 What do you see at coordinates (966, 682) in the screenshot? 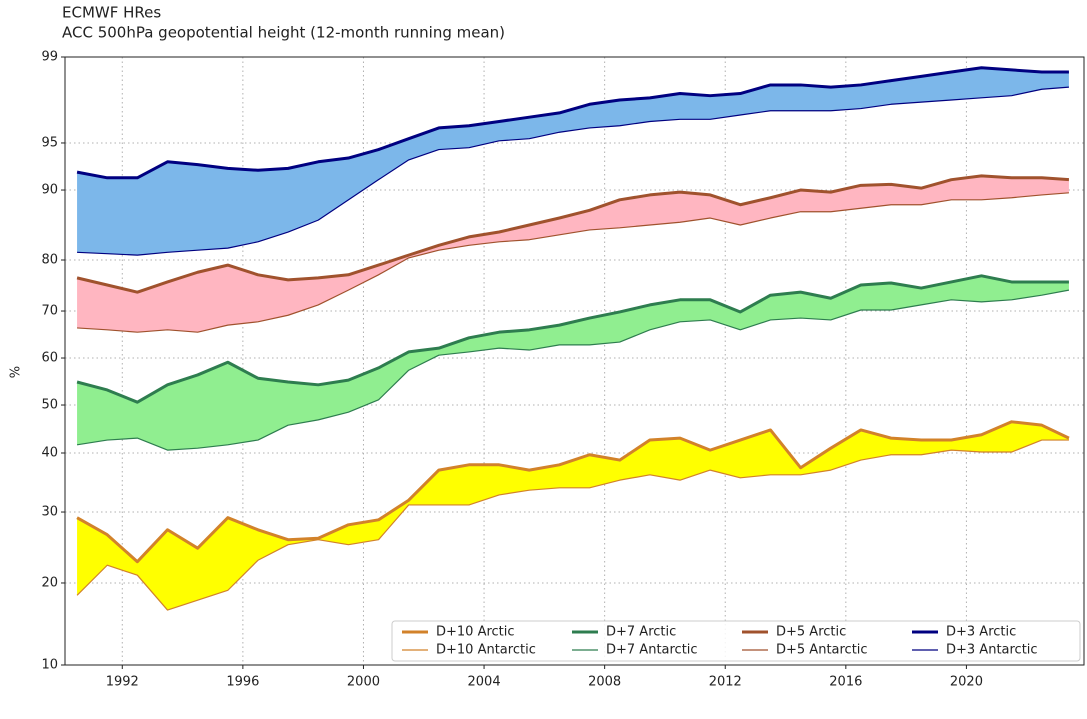
I see `x-tick-label: 2020` at bounding box center [966, 682].